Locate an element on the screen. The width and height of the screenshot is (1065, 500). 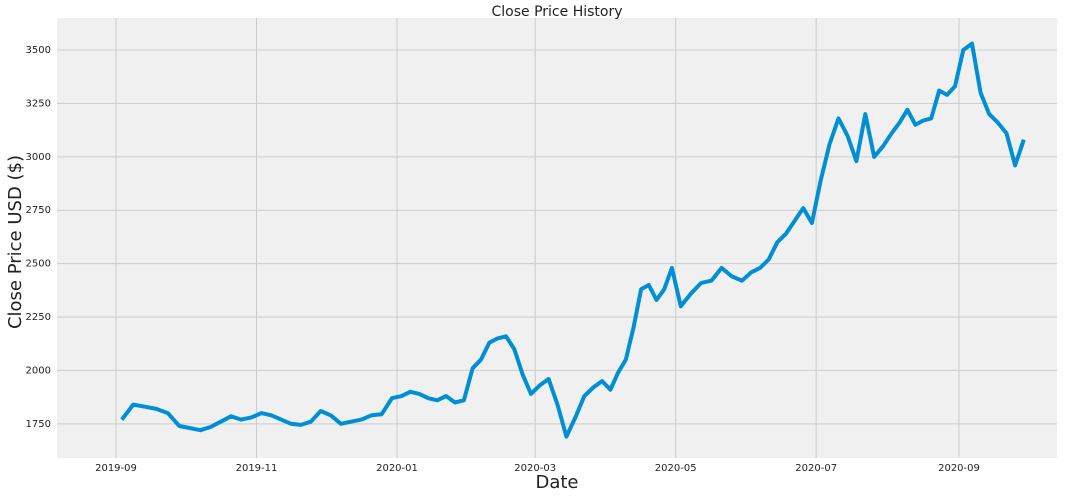
chart-title: Close Price History is located at coordinates (557, 12).